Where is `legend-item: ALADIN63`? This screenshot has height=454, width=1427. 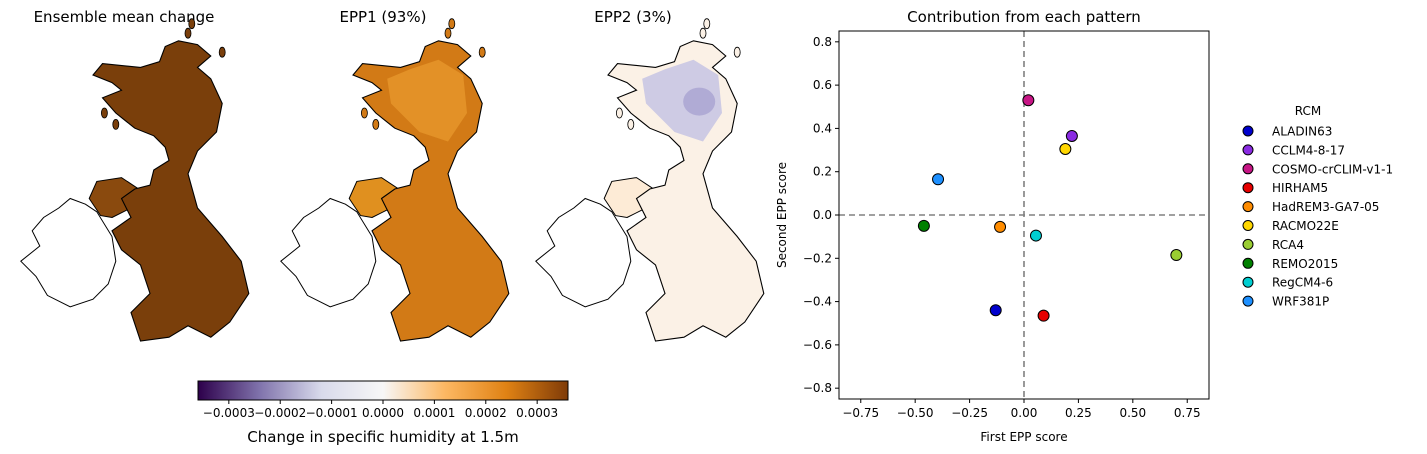
legend-item: ALADIN63 is located at coordinates (1287, 132).